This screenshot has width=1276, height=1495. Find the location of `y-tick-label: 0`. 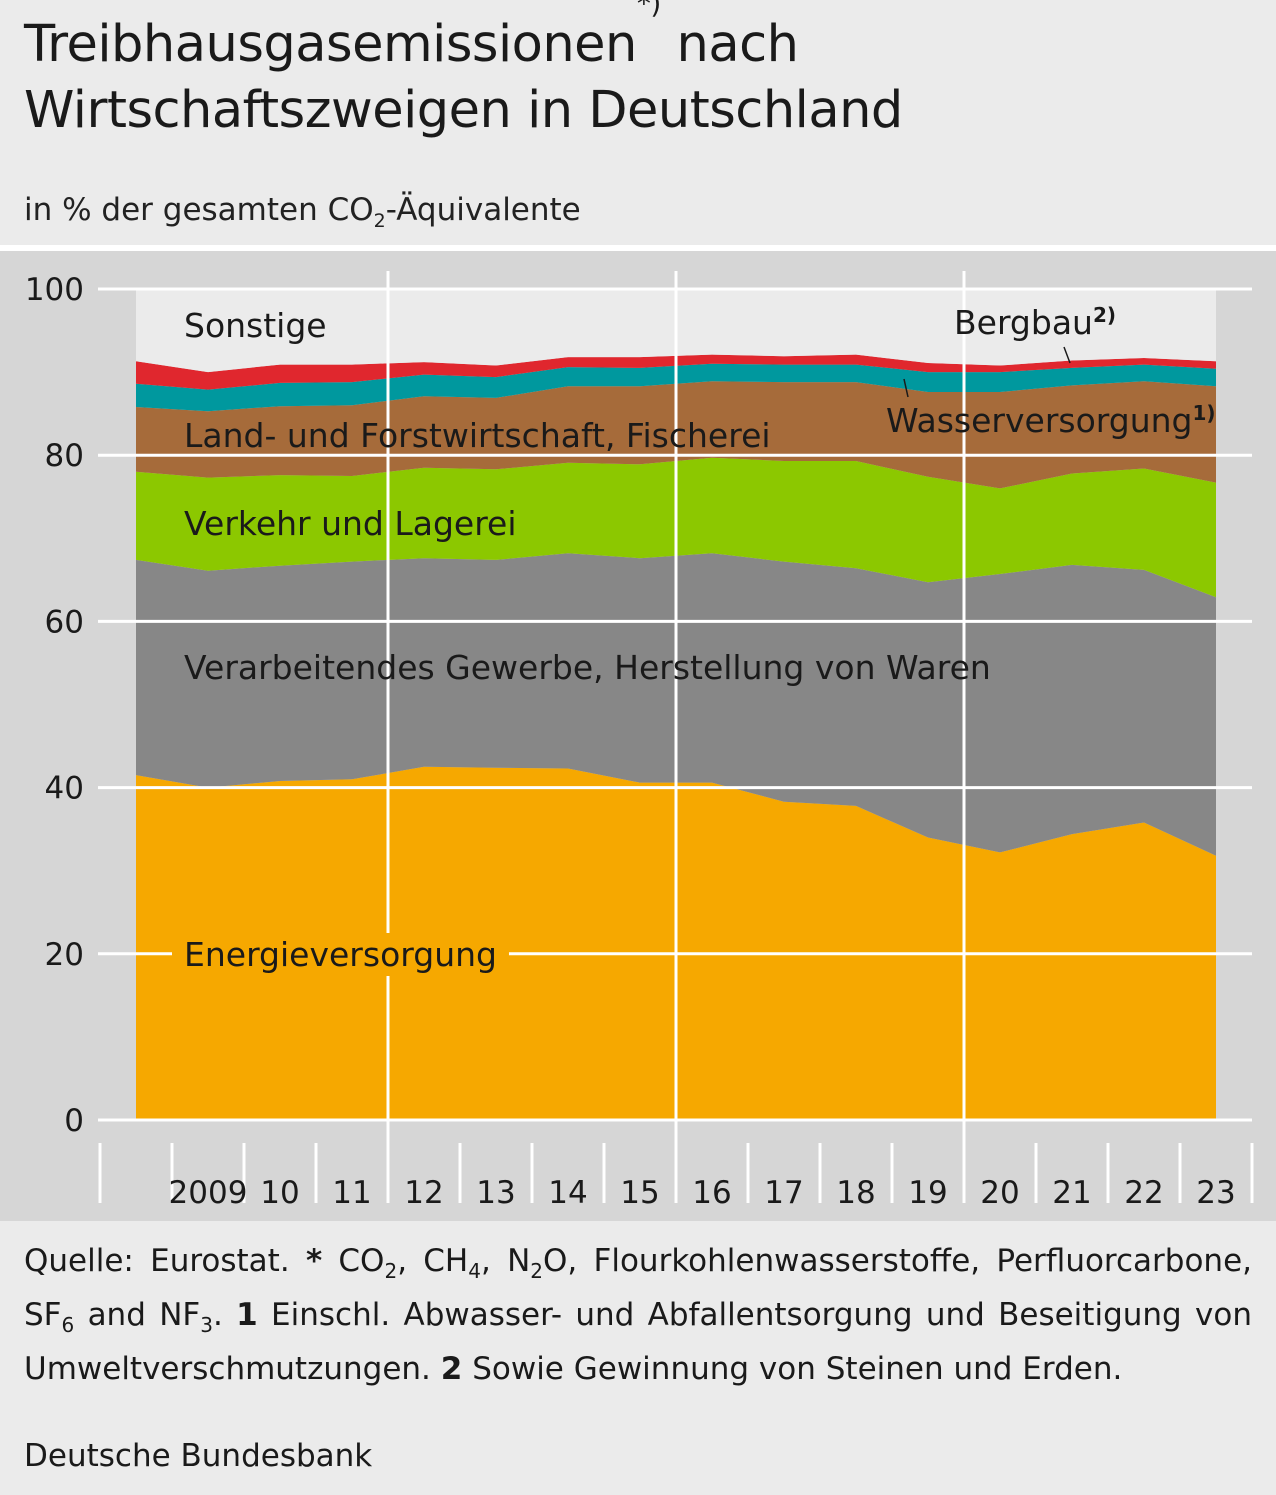

y-tick-label: 0 is located at coordinates (74, 1121).